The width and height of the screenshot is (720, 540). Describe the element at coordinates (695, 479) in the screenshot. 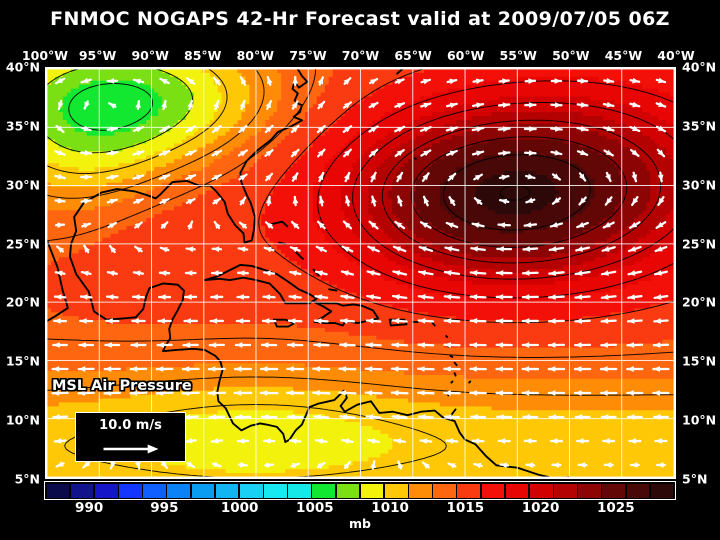

I see `latitude-tick-label-right: 5°N` at that location.